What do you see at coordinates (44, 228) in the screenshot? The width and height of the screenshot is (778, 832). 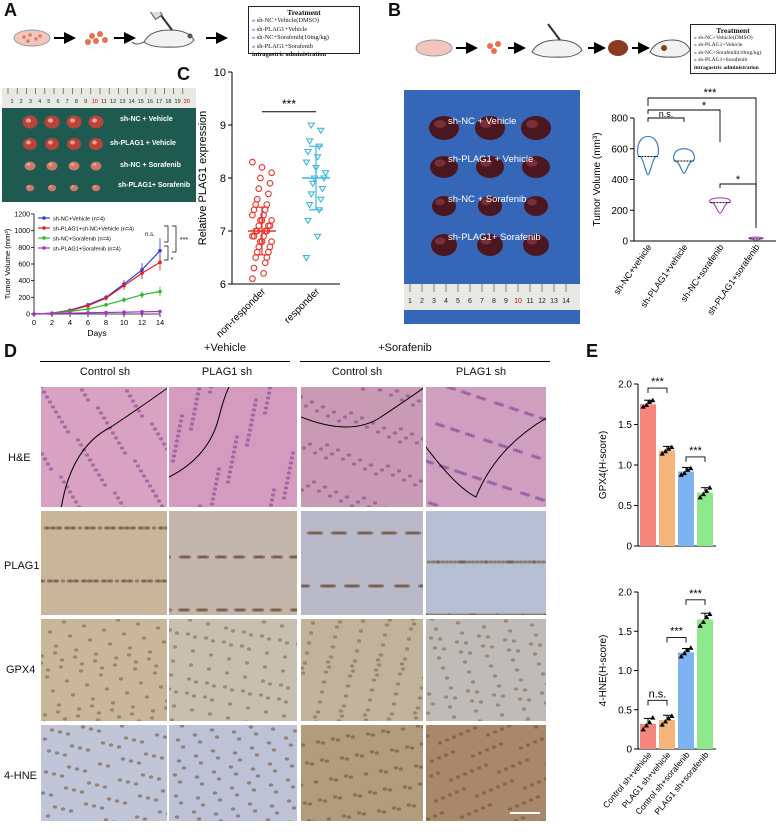 I see `legend-marker` at bounding box center [44, 228].